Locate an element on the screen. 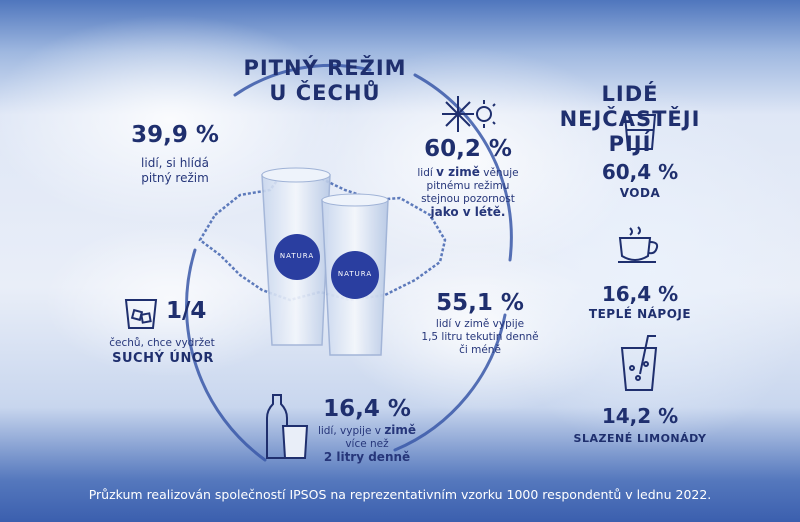 The image size is (800, 522). drink-limonady-label: SLAZENÉ LIMONÁDY is located at coordinates (640, 438).